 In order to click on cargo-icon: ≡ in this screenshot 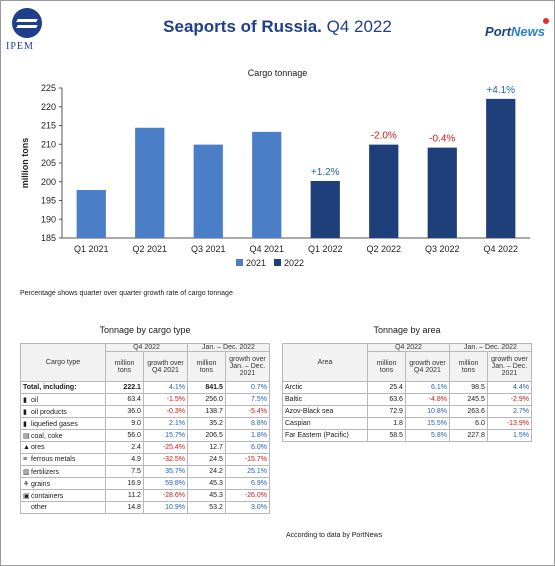, I will do `click(25, 459)`.